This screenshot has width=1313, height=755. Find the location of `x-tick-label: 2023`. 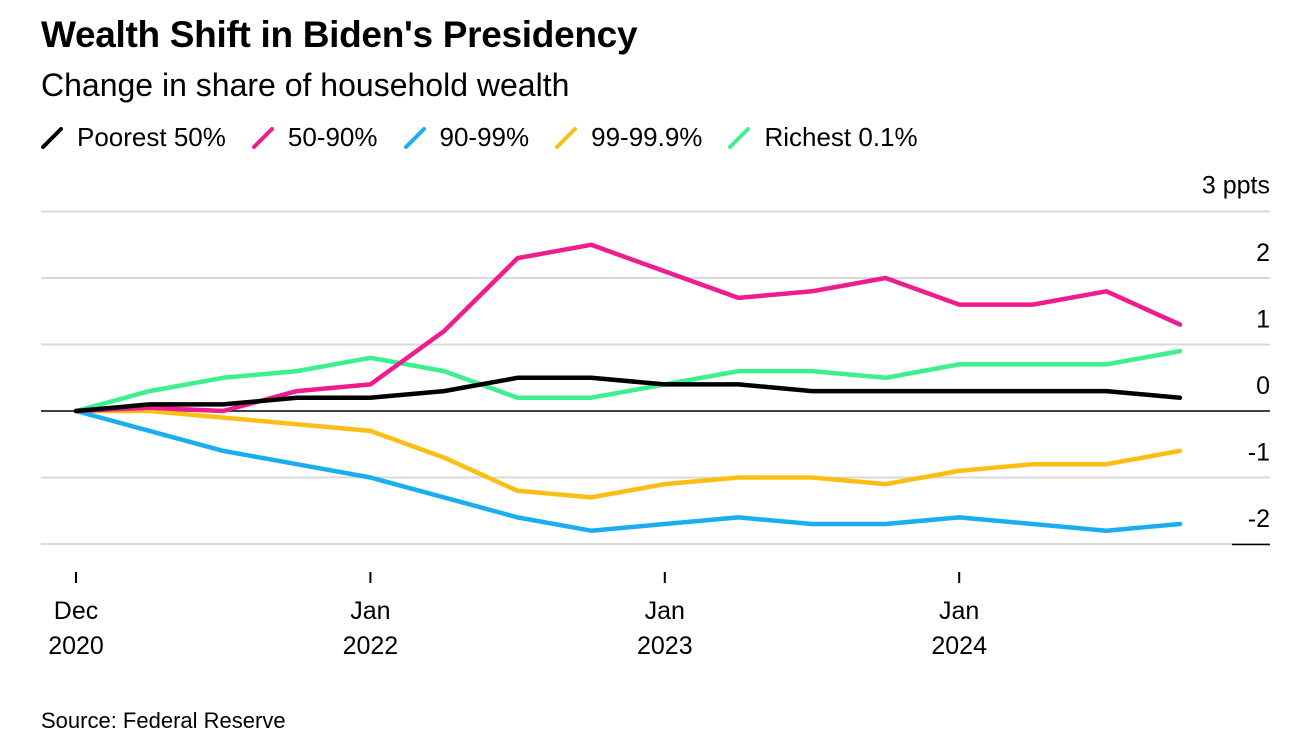

x-tick-label: 2023 is located at coordinates (665, 646).